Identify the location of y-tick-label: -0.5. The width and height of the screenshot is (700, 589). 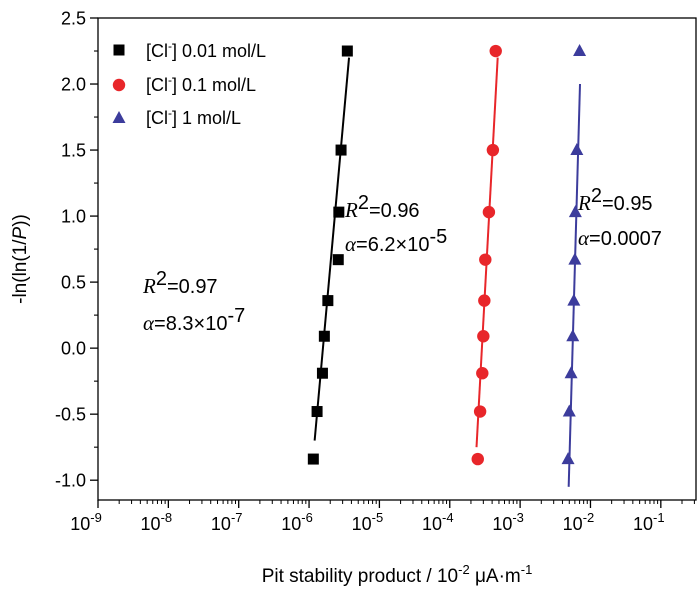
(70, 415).